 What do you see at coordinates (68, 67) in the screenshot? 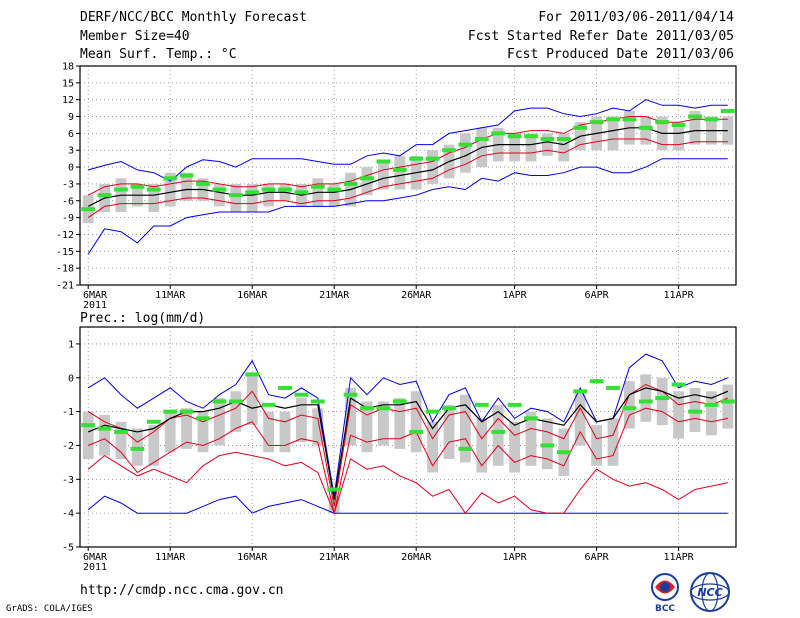
I see `temperature-ytick-label: 18` at bounding box center [68, 67].